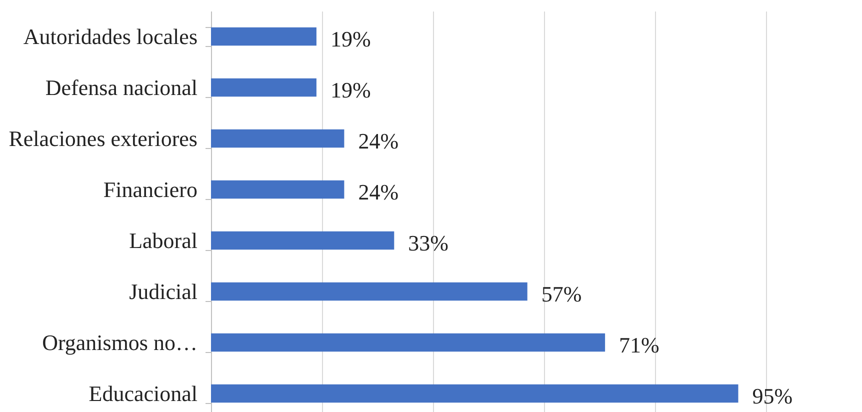  Describe the element at coordinates (150, 189) in the screenshot. I see `y-tick-label: Financiero` at that location.